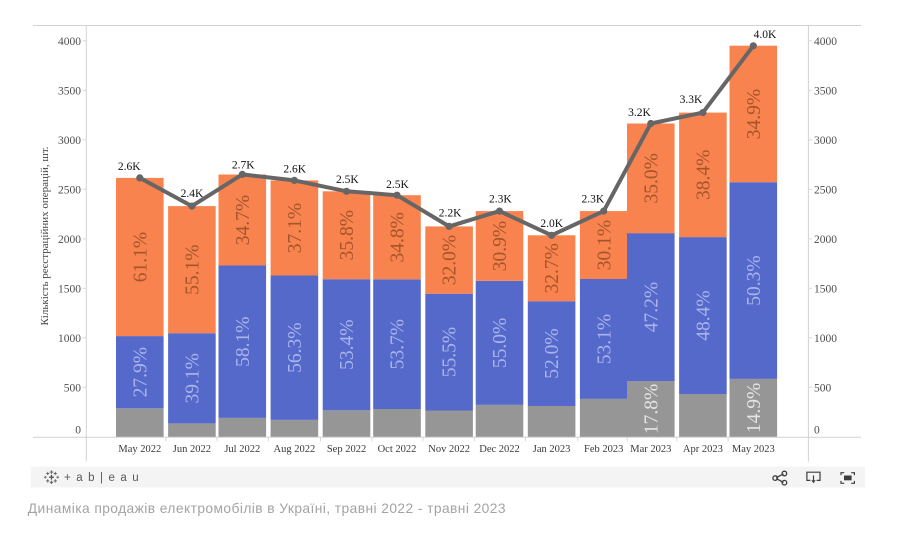  What do you see at coordinates (650, 449) in the screenshot?
I see `svg-text: Mar 2023` at bounding box center [650, 449].